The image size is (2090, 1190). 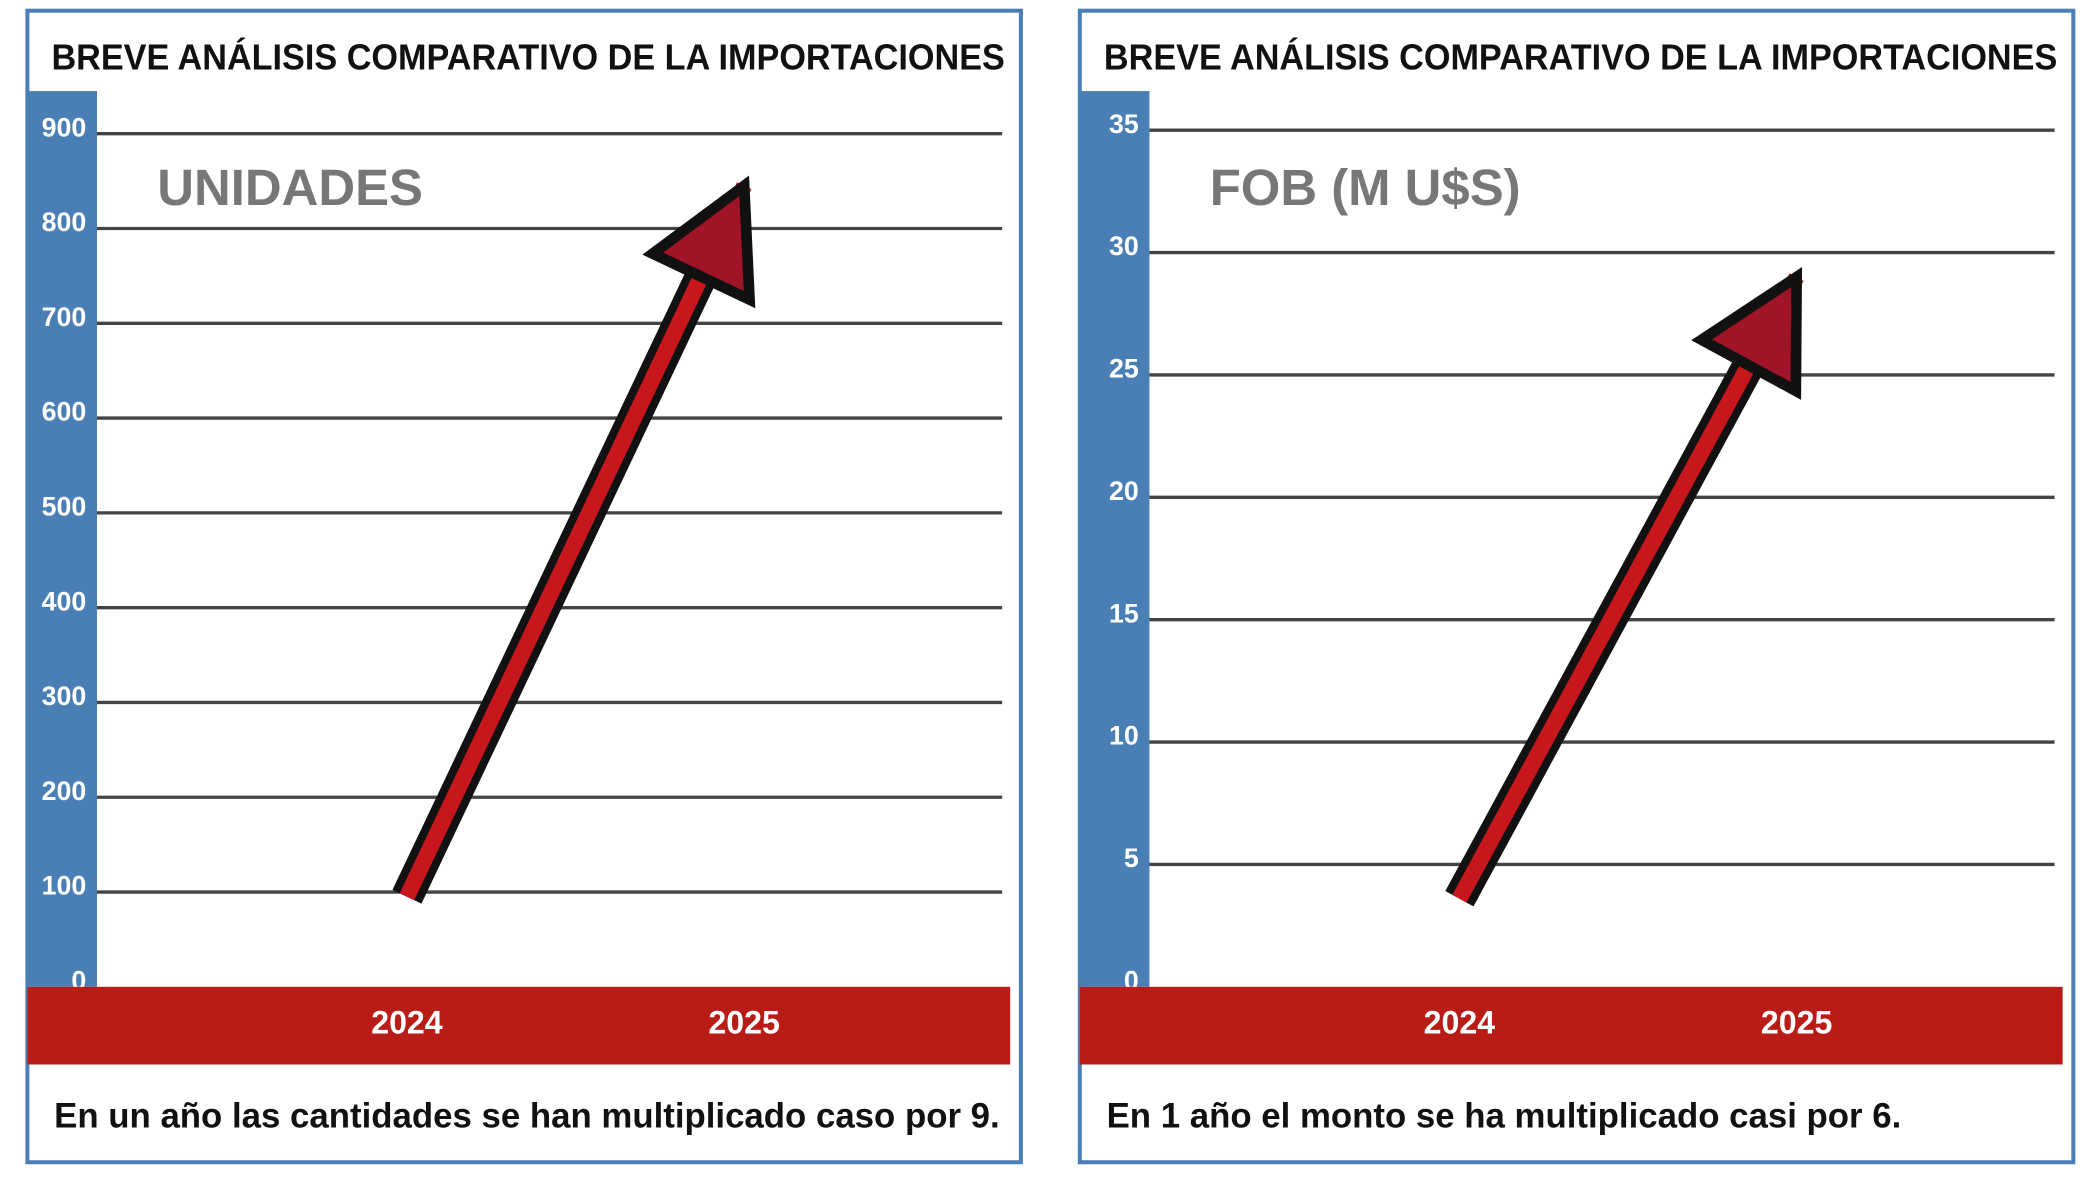 What do you see at coordinates (64, 127) in the screenshot?
I see `y-tick-label: 900` at bounding box center [64, 127].